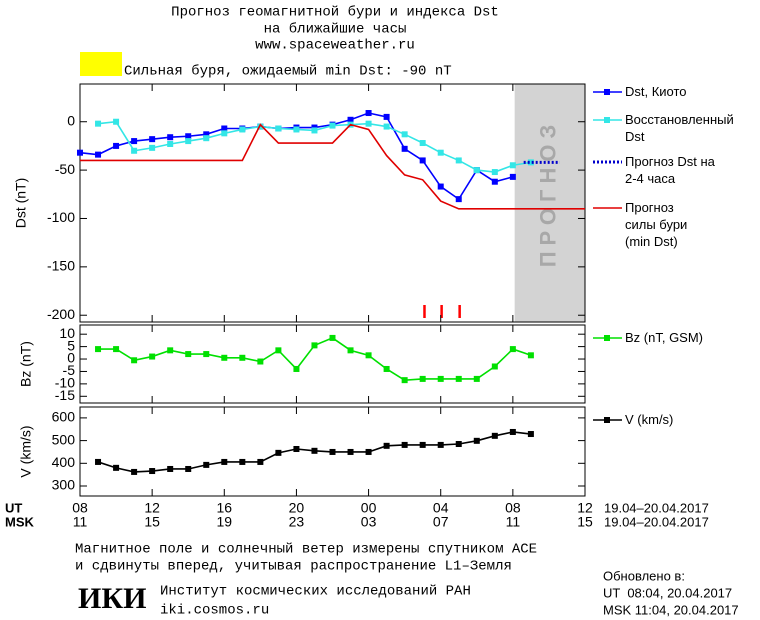 The height and width of the screenshot is (620, 760). I want to click on panel-frame, so click(332, 451).